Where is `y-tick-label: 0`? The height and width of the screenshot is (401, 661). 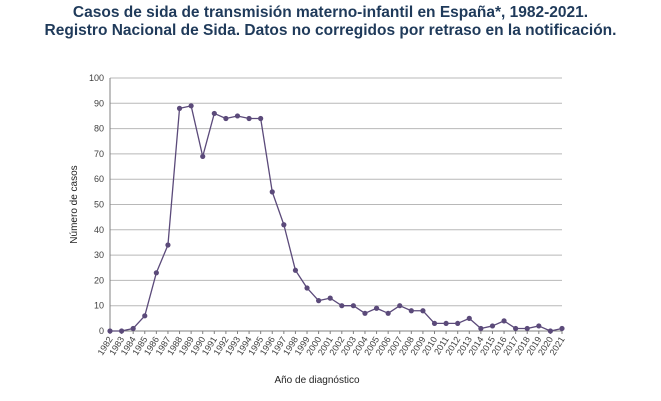
y-tick-label: 0 is located at coordinates (101, 331).